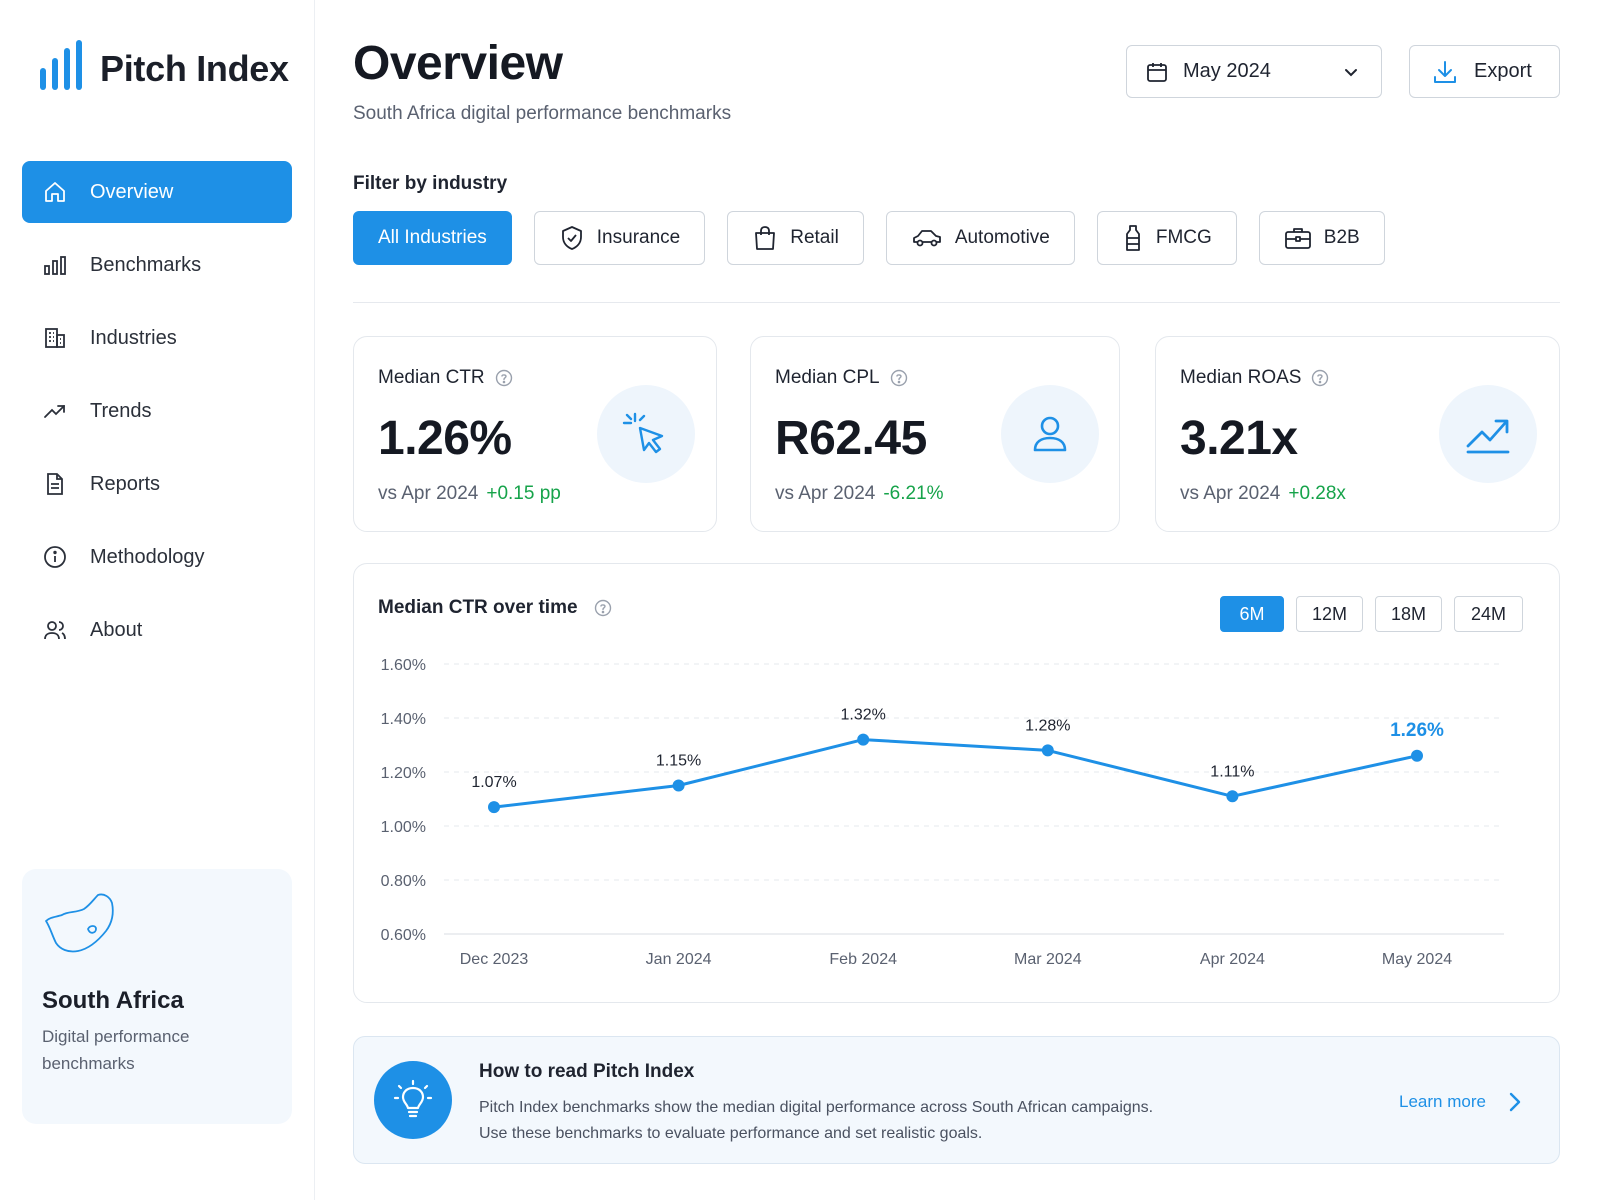 This screenshot has height=1200, width=1600. Describe the element at coordinates (1417, 959) in the screenshot. I see `x-tick-label: May 2024` at that location.